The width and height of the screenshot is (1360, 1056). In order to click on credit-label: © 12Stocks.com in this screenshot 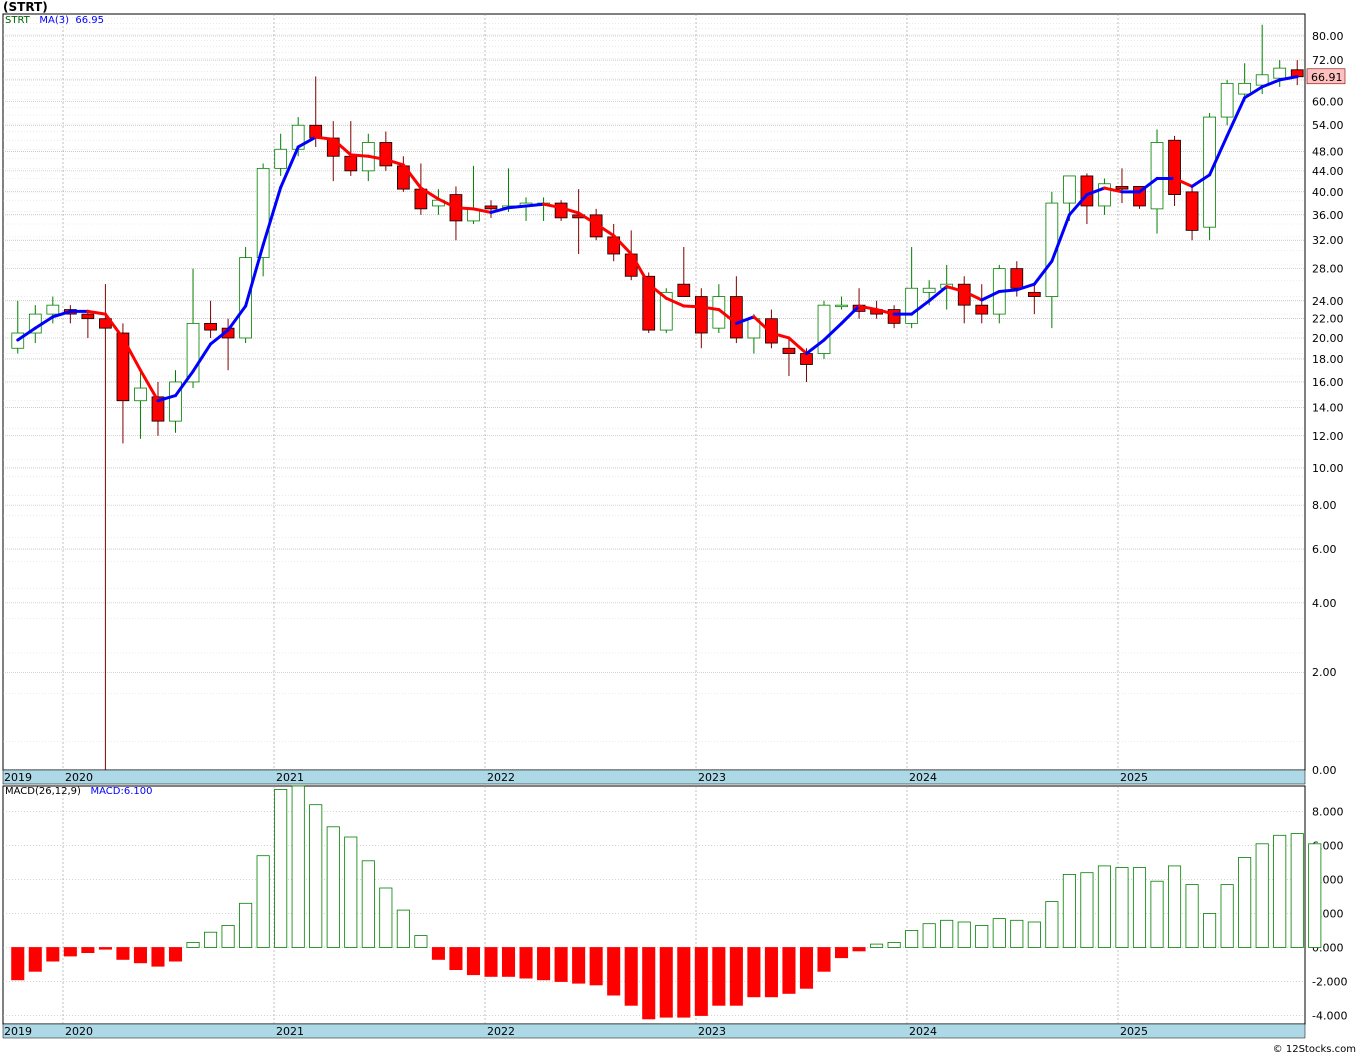, I will do `click(1314, 1049)`.